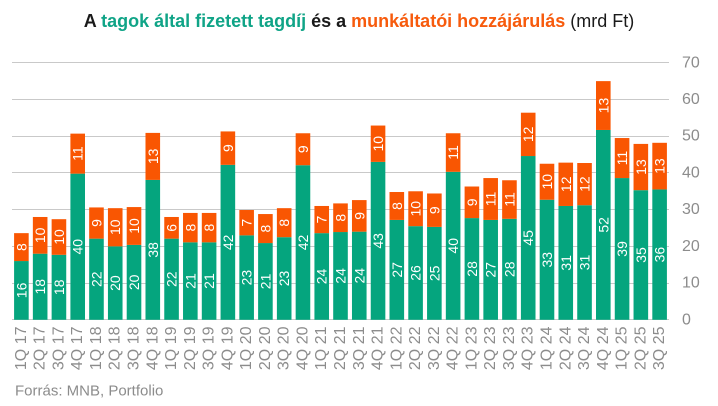 This screenshot has width=718, height=406. Describe the element at coordinates (528, 348) in the screenshot. I see `svg-text: 4Q 23` at that location.